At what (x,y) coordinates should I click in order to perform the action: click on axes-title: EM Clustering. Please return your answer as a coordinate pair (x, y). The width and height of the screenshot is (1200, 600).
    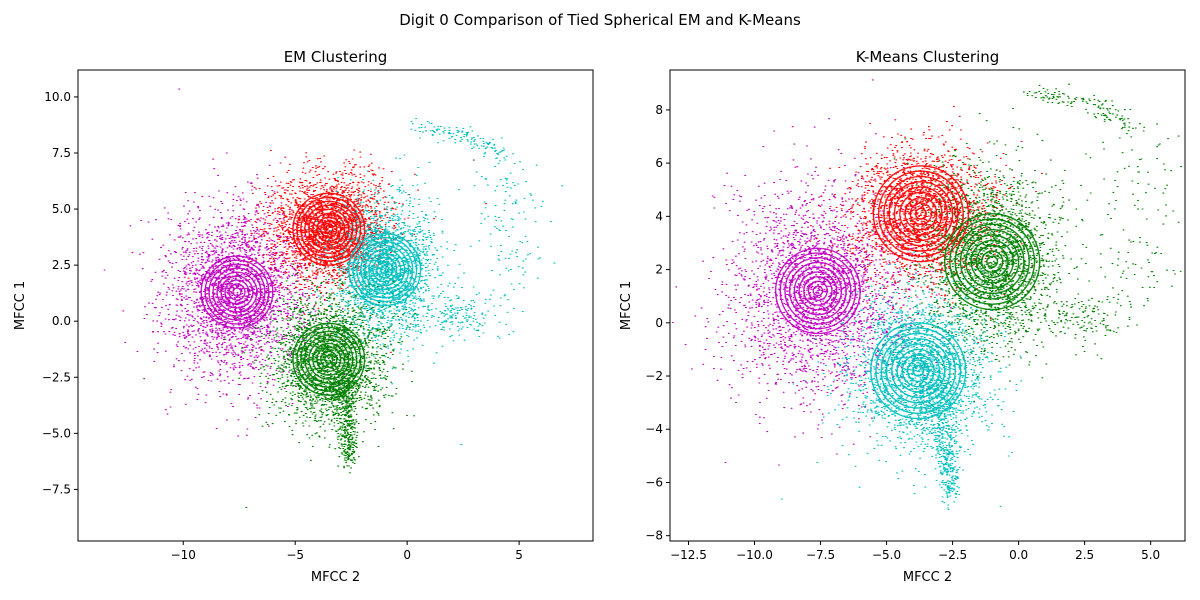
    Looking at the image, I should click on (336, 57).